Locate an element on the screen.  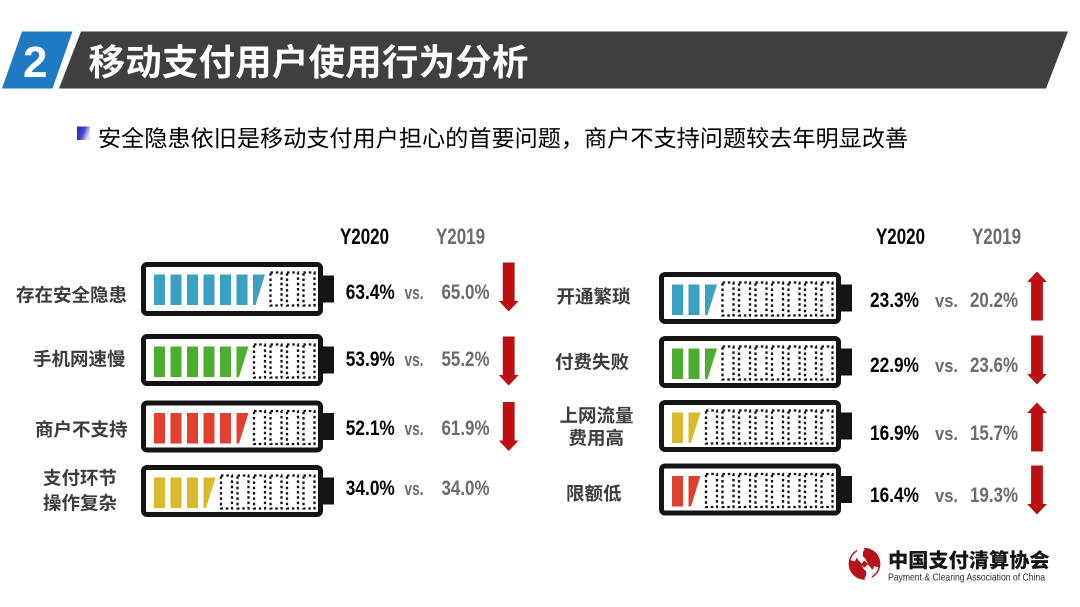
svg-text: 22.9% is located at coordinates (894, 365).